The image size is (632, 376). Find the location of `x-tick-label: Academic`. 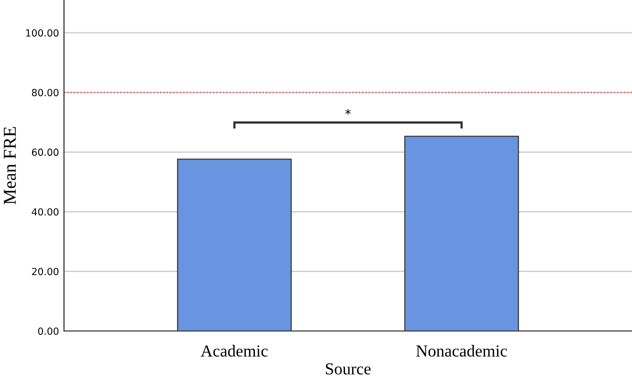

x-tick-label: Academic is located at coordinates (234, 350).